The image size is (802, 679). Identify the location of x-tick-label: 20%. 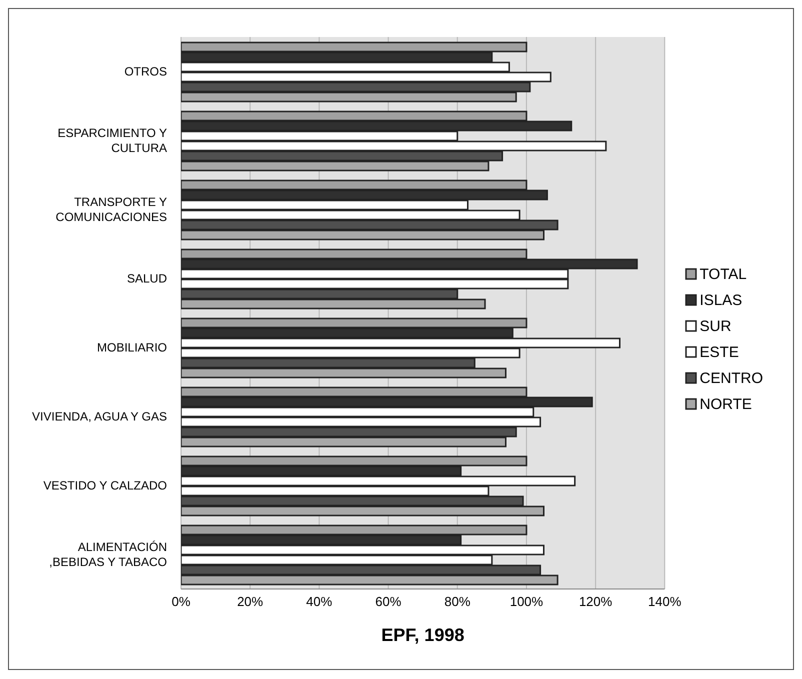
(250, 602).